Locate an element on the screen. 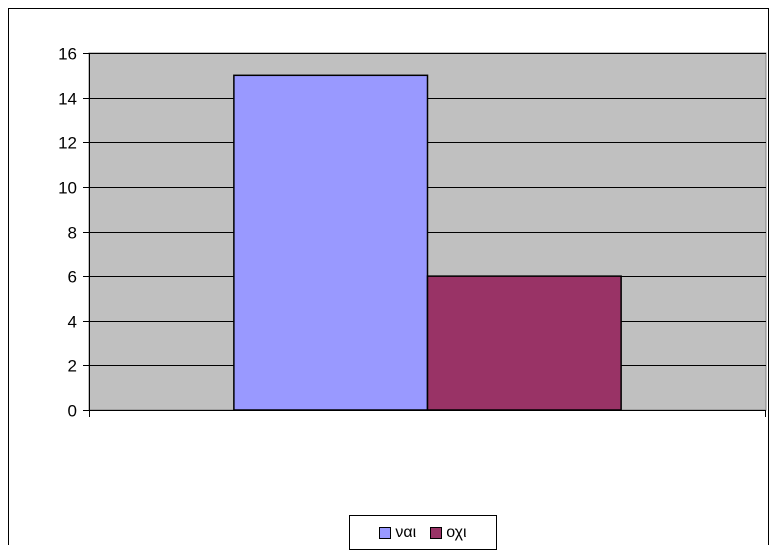  legend-label-oxi: οχι is located at coordinates (456, 532).